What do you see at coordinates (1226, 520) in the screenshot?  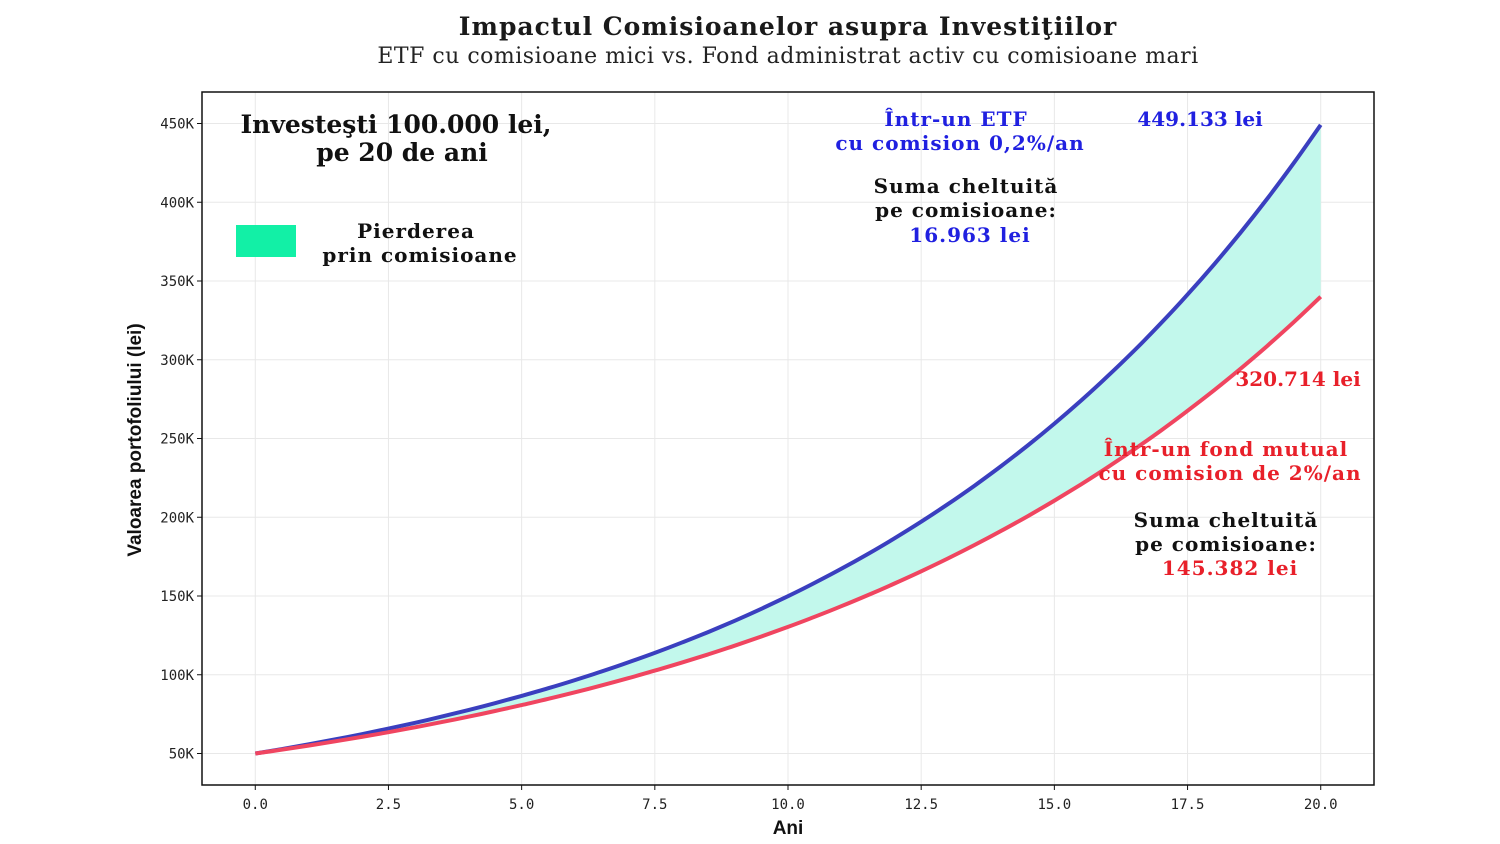 I see `fund-spent-line1: Suma cheltuită` at bounding box center [1226, 520].